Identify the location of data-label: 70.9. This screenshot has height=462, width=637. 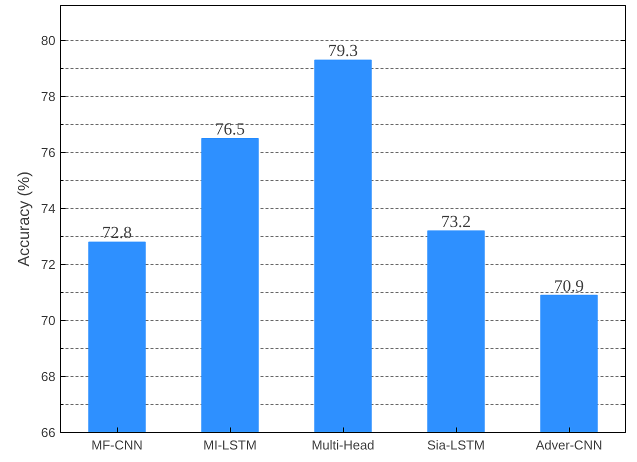
(569, 286).